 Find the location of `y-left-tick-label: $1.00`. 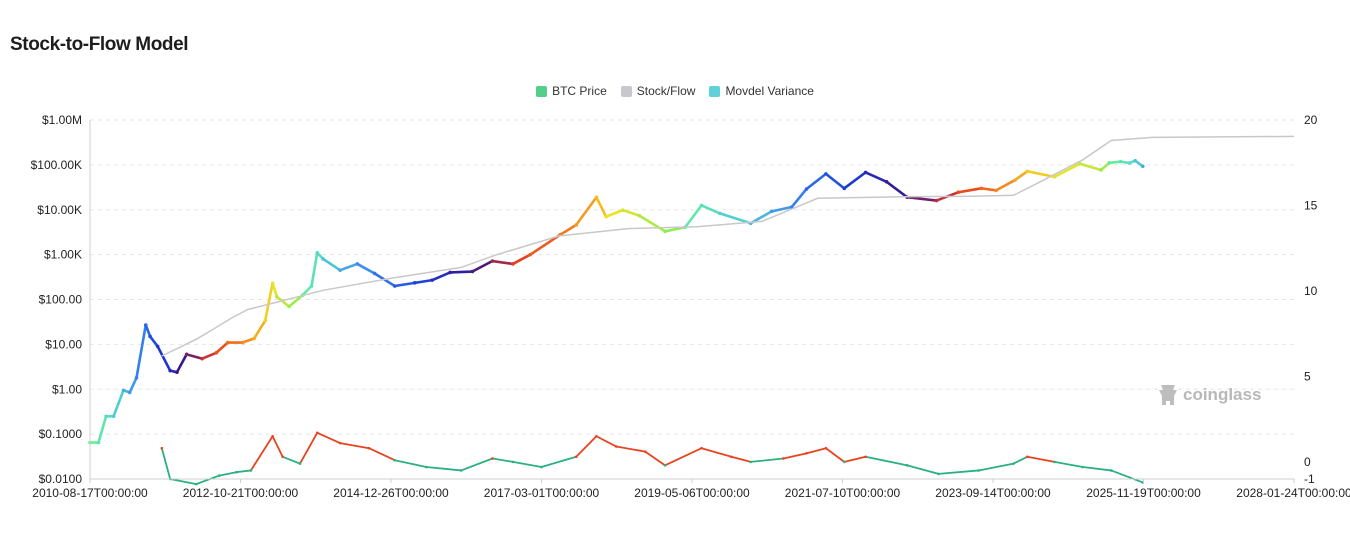

y-left-tick-label: $1.00 is located at coordinates (67, 389).